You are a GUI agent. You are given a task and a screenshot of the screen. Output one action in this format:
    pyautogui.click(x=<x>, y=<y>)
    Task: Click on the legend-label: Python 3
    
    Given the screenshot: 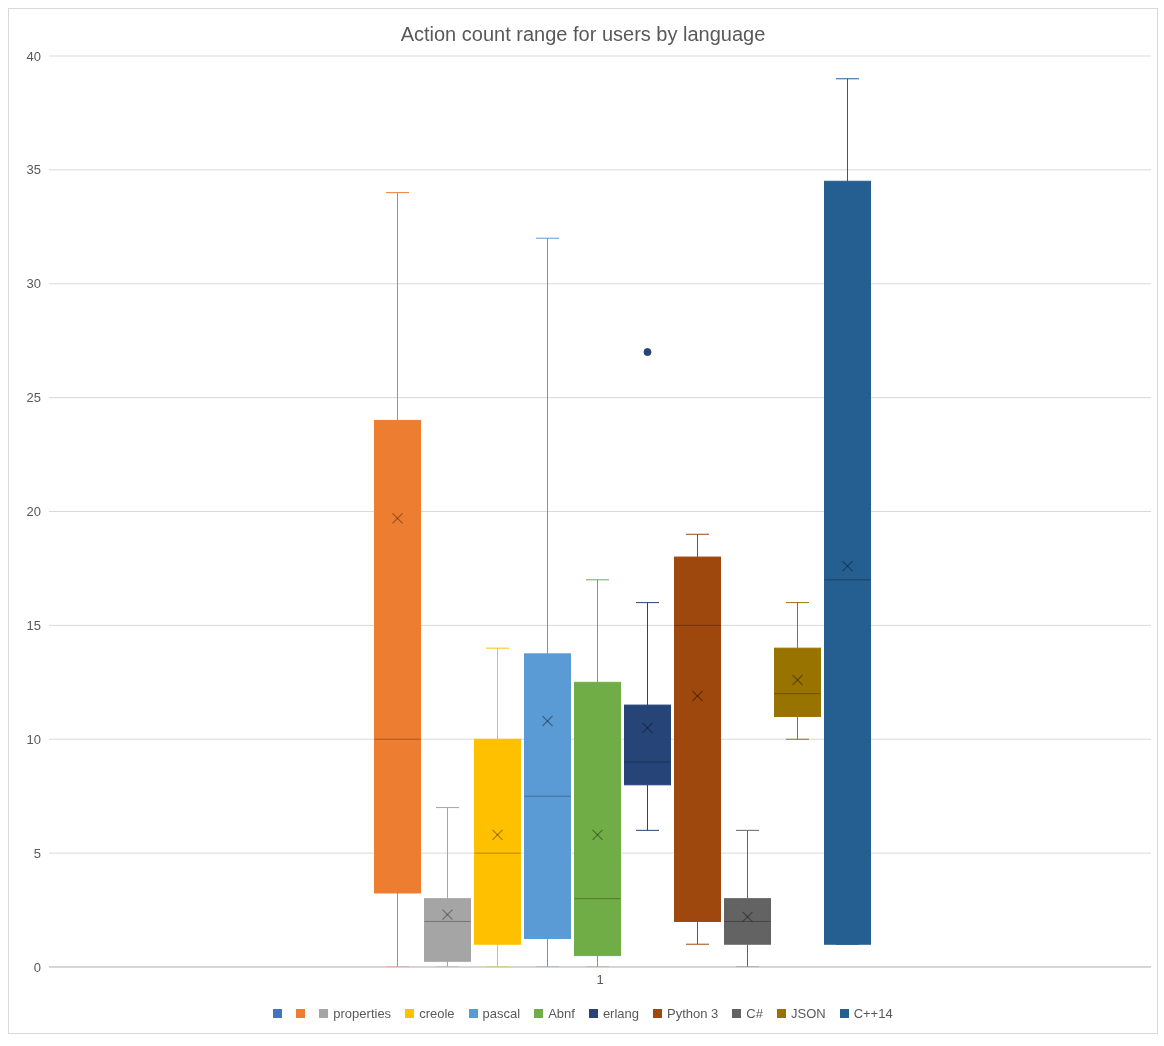 What is the action you would take?
    pyautogui.click(x=693, y=1013)
    